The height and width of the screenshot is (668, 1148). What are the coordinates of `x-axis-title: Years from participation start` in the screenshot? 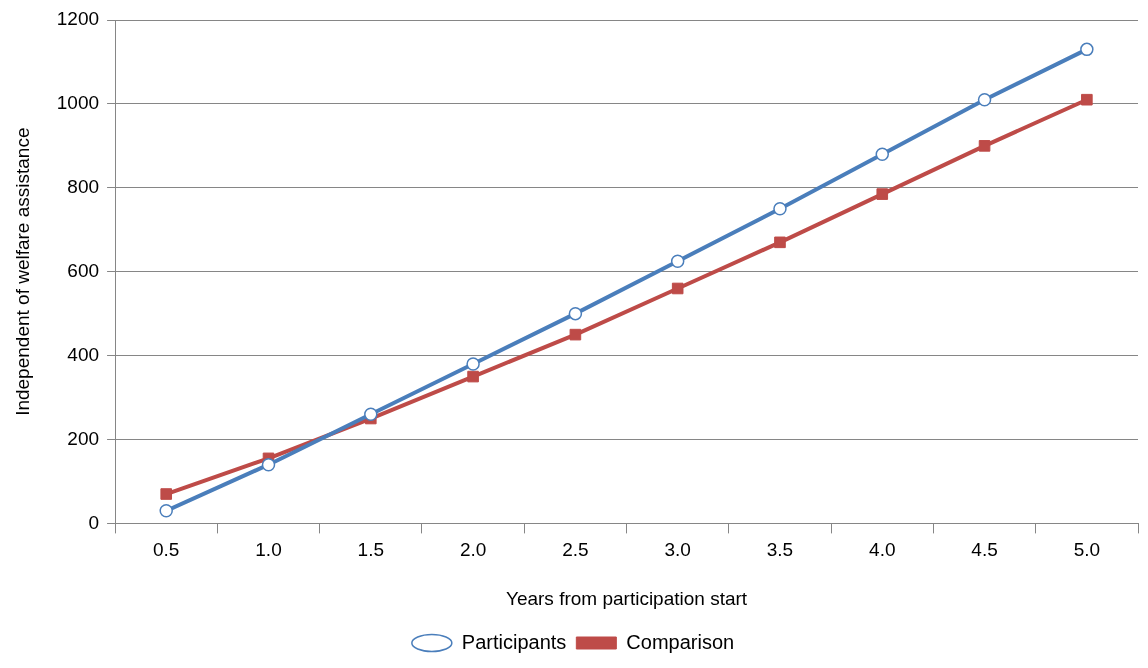 It's located at (626, 598).